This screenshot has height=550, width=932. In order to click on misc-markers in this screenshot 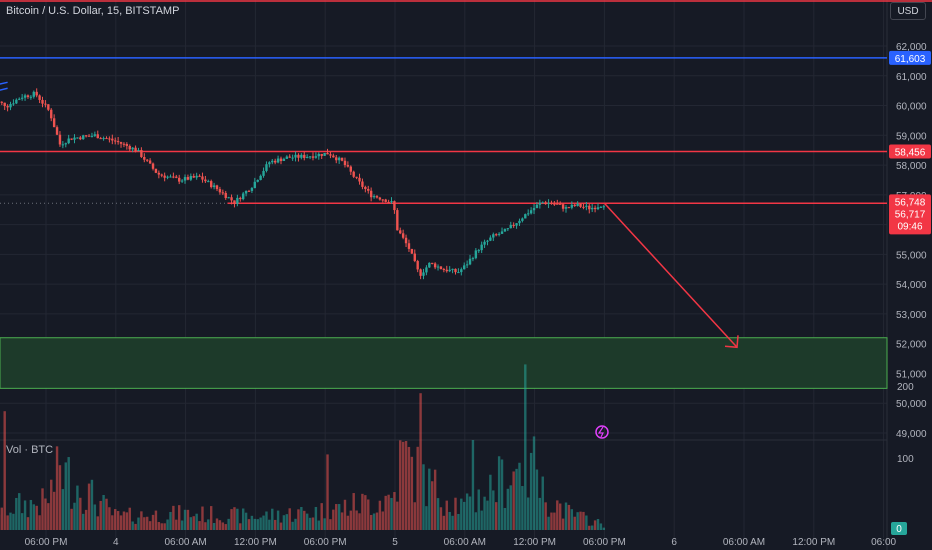, I will do `click(602, 432)`.